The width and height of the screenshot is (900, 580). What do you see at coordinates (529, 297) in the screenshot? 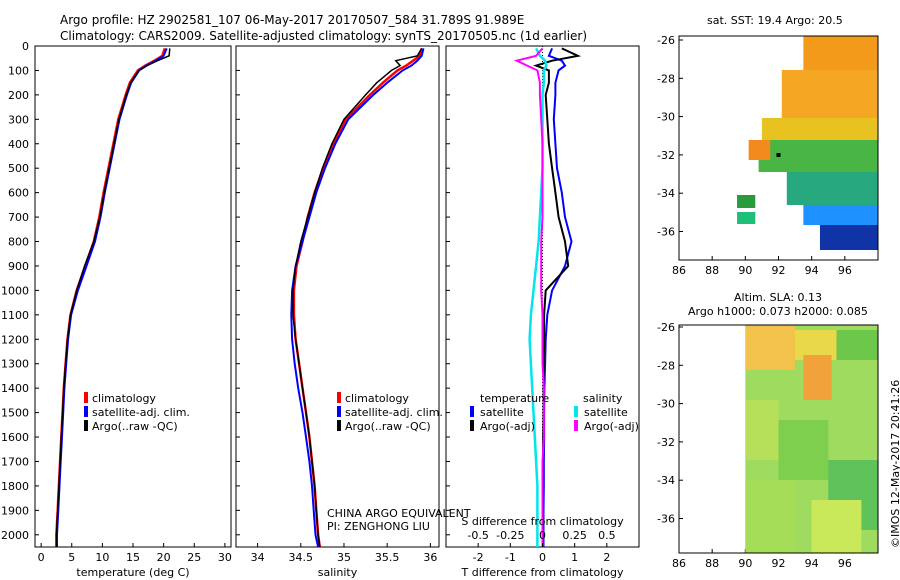
I see `series-line-argo-adj-` at bounding box center [529, 297].